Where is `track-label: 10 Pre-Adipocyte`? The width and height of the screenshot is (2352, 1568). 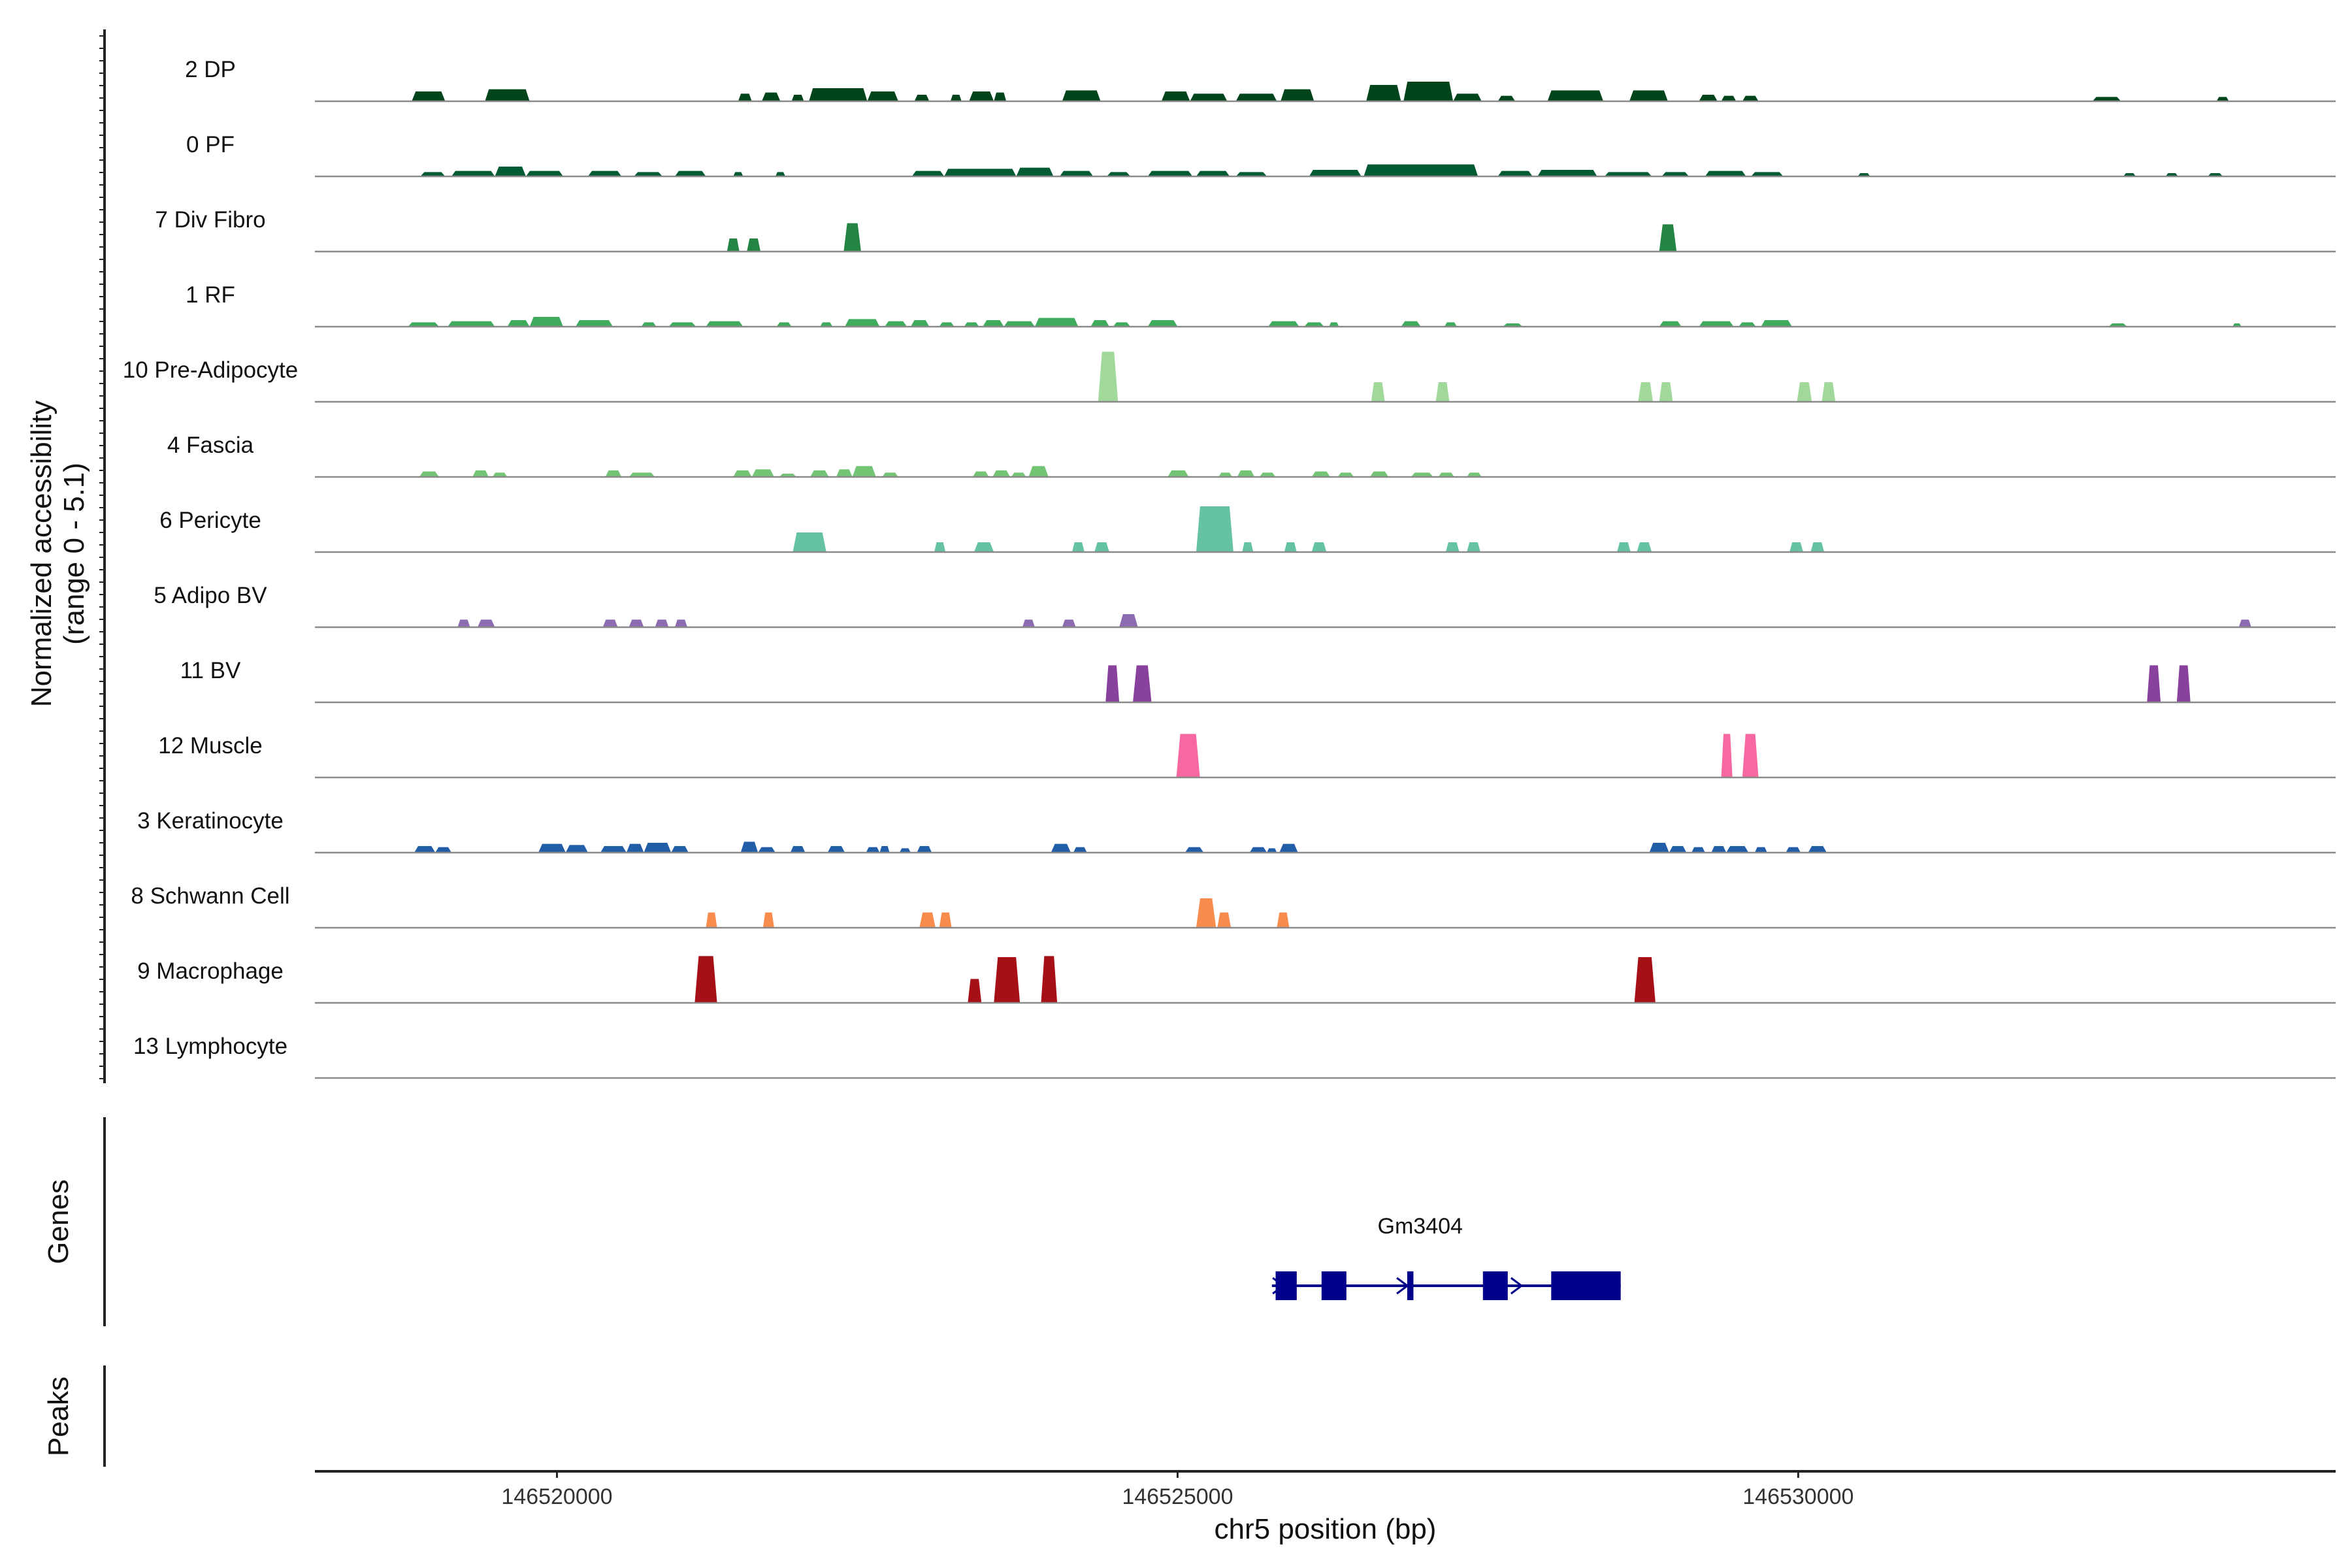 track-label: 10 Pre-Adipocyte is located at coordinates (210, 370).